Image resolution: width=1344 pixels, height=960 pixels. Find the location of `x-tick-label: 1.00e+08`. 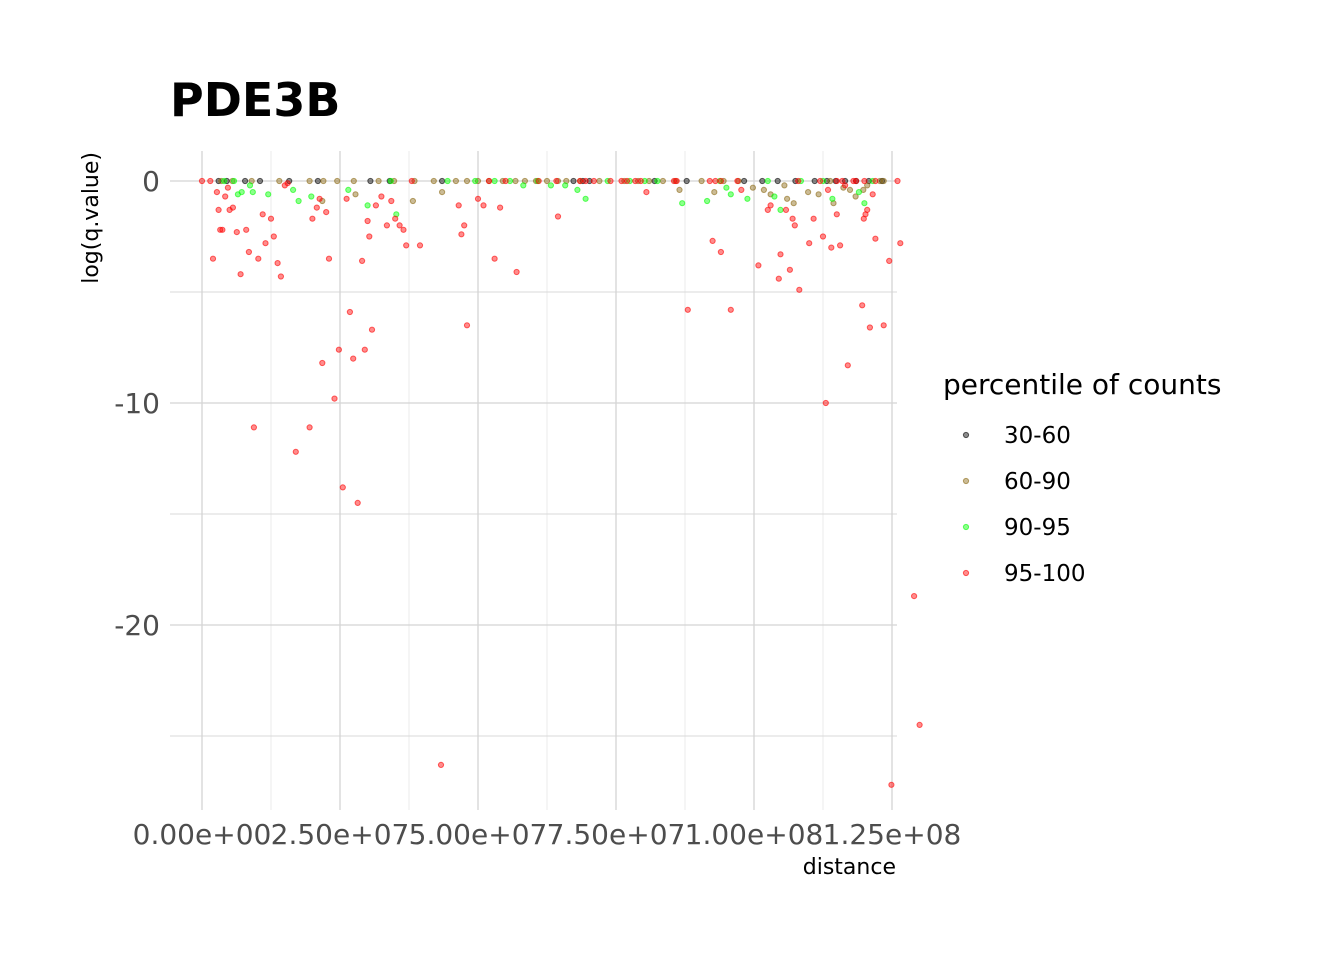

x-tick-label: 1.00e+08 is located at coordinates (754, 834).